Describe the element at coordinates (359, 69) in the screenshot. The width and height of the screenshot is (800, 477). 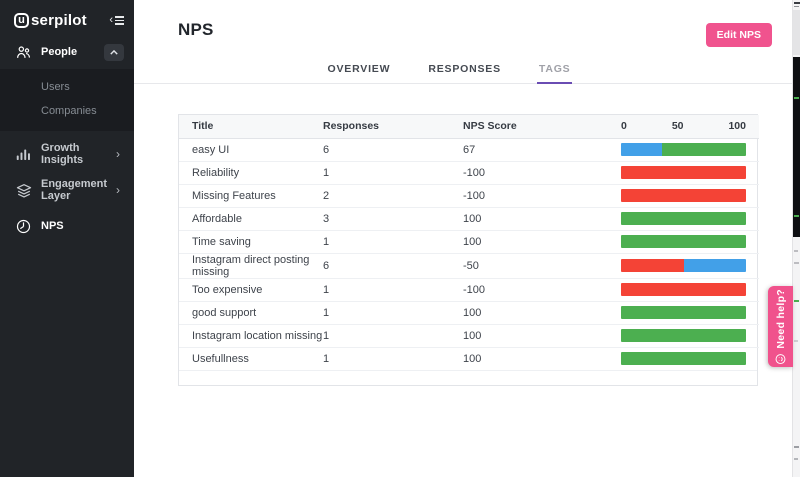
I see `tab-overview: OVERVIEW` at that location.